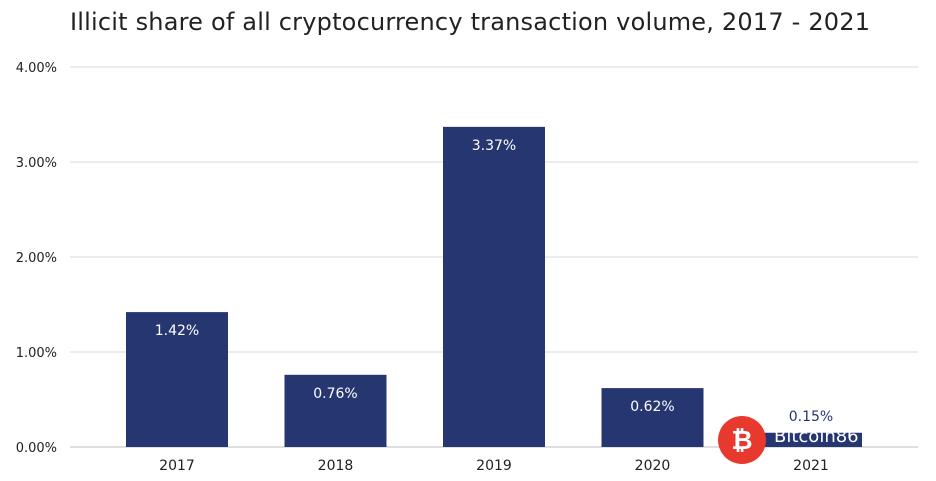  I want to click on bar-value-label: 0.62%, so click(652, 407).